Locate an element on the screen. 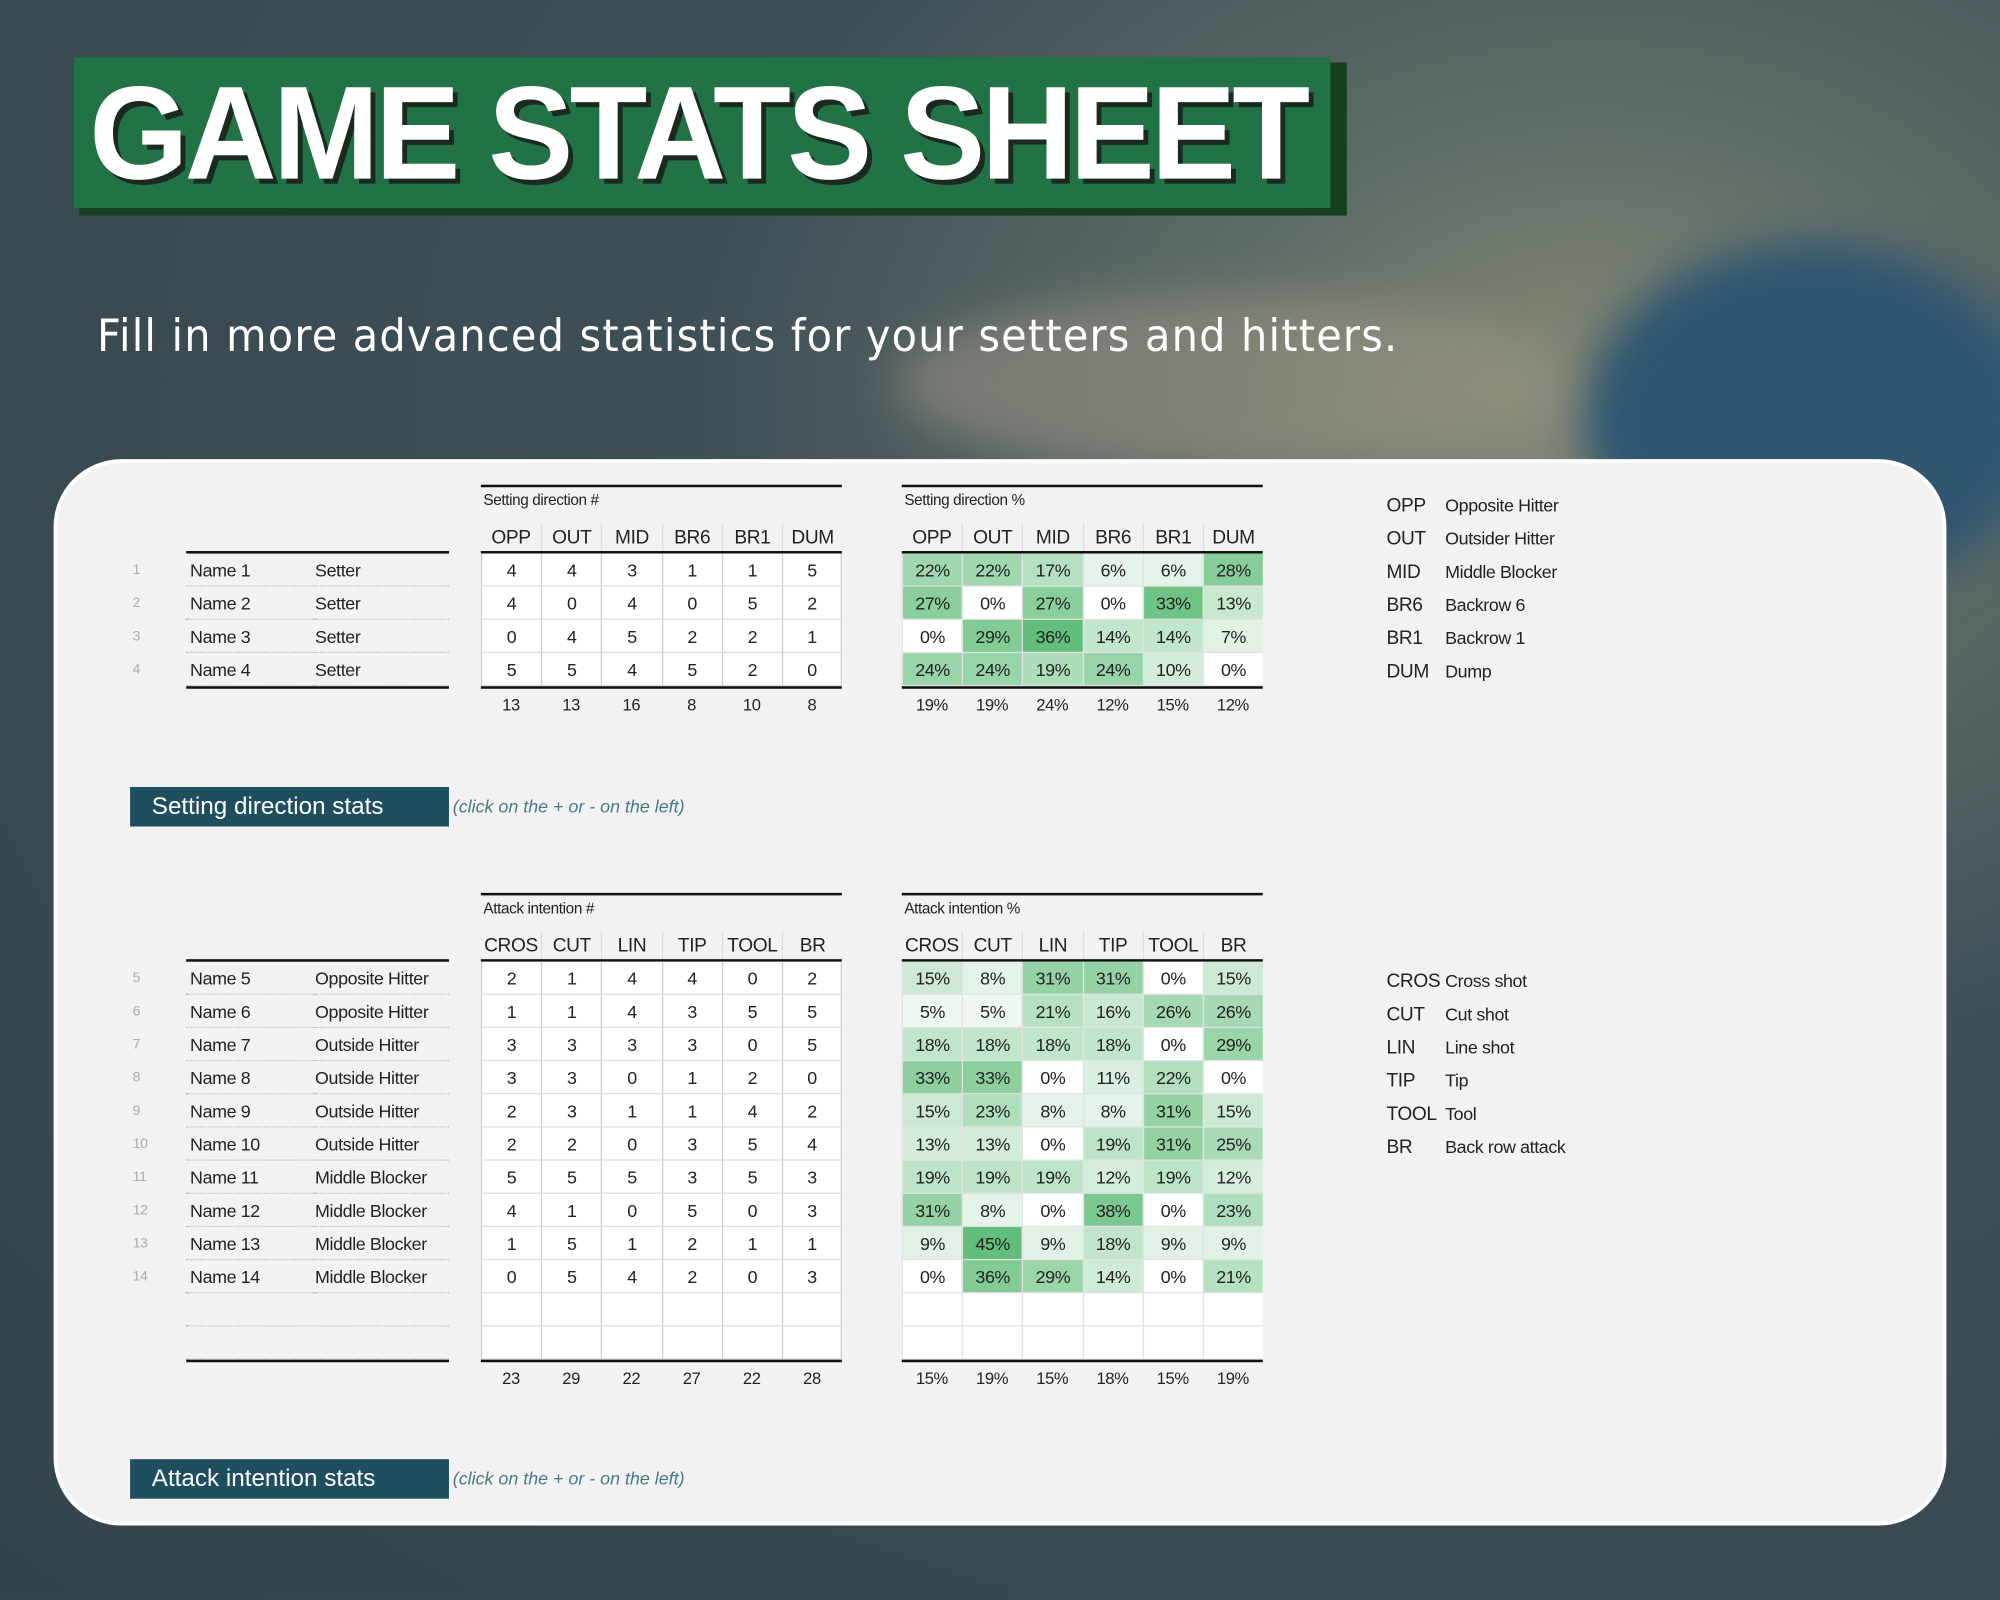 Image resolution: width=2000 pixels, height=1600 pixels. percent-cell: 18% is located at coordinates (1052, 1045).